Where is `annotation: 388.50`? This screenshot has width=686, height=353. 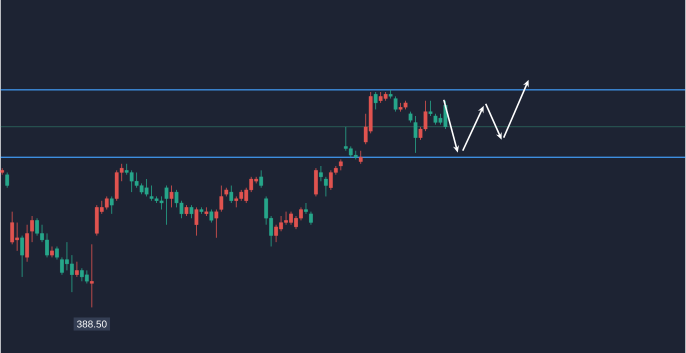
annotation: 388.50 is located at coordinates (92, 324).